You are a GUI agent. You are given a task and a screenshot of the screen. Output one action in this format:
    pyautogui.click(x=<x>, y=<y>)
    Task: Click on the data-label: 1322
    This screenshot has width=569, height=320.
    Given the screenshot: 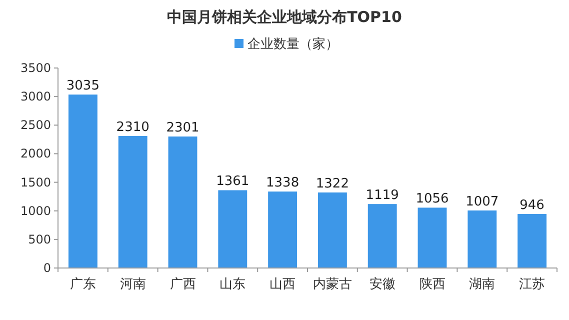 What is the action you would take?
    pyautogui.click(x=332, y=184)
    